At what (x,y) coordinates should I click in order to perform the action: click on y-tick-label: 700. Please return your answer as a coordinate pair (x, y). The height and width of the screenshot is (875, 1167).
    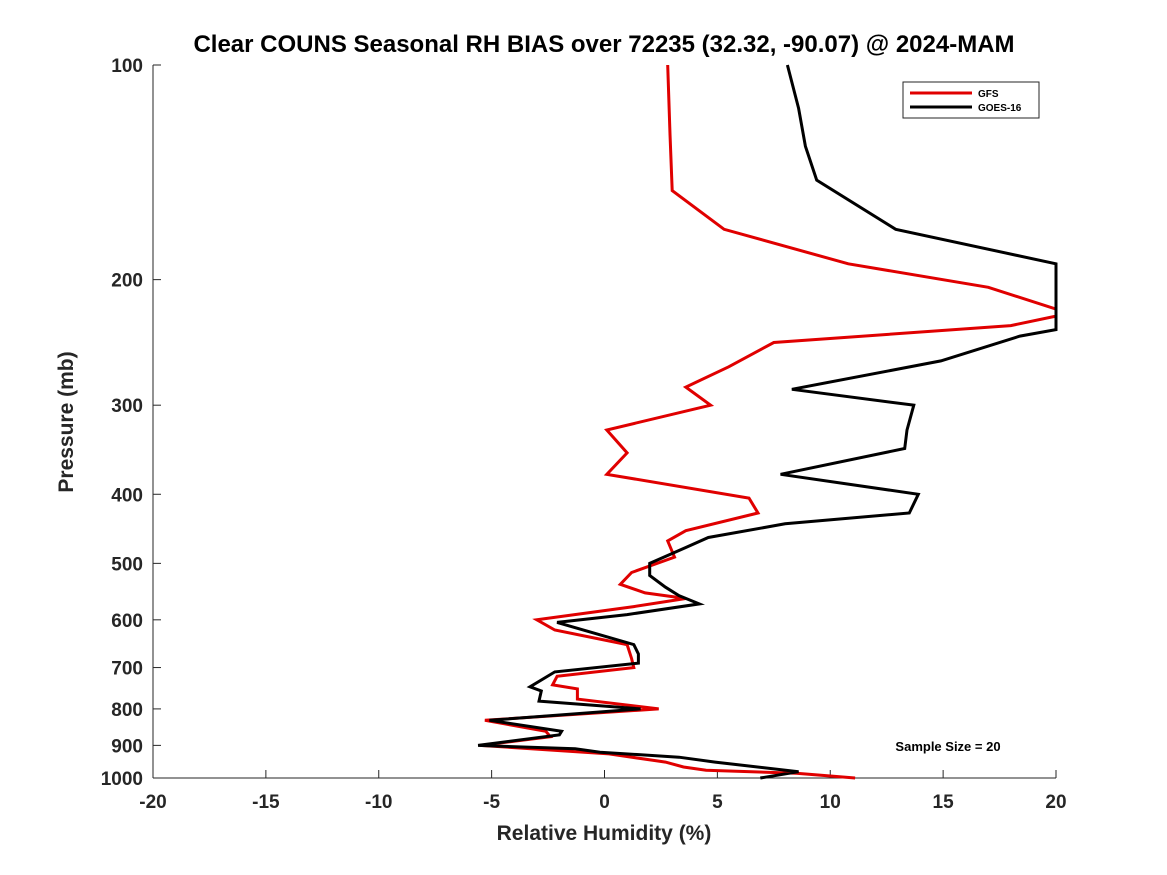
    Looking at the image, I should click on (127, 669).